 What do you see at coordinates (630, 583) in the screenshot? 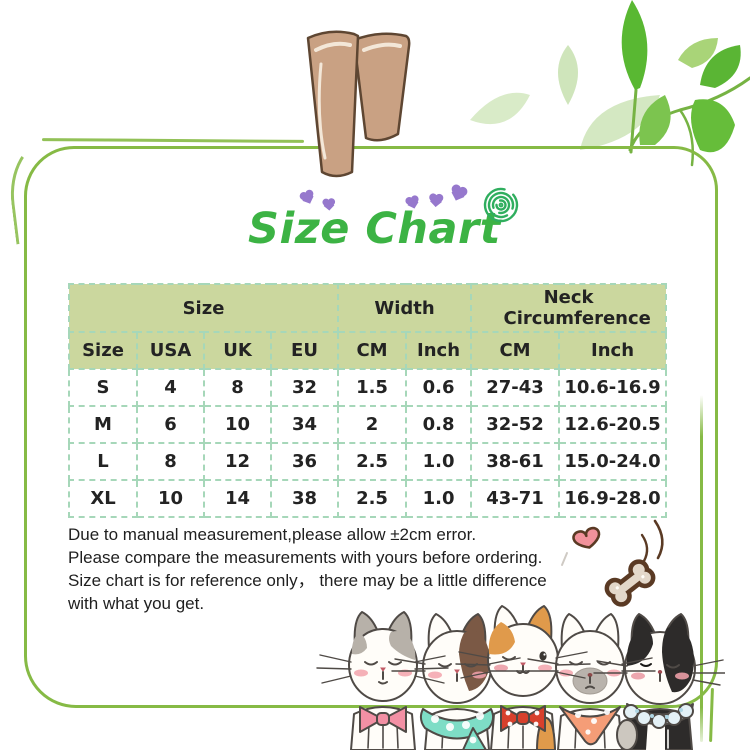
I see `dog-bone-icon` at bounding box center [630, 583].